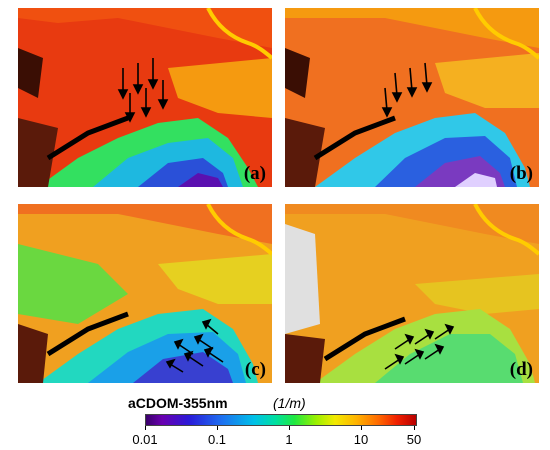 This screenshot has width=550, height=450. What do you see at coordinates (289, 439) in the screenshot?
I see `colorbar-tick-label: 1` at bounding box center [289, 439].